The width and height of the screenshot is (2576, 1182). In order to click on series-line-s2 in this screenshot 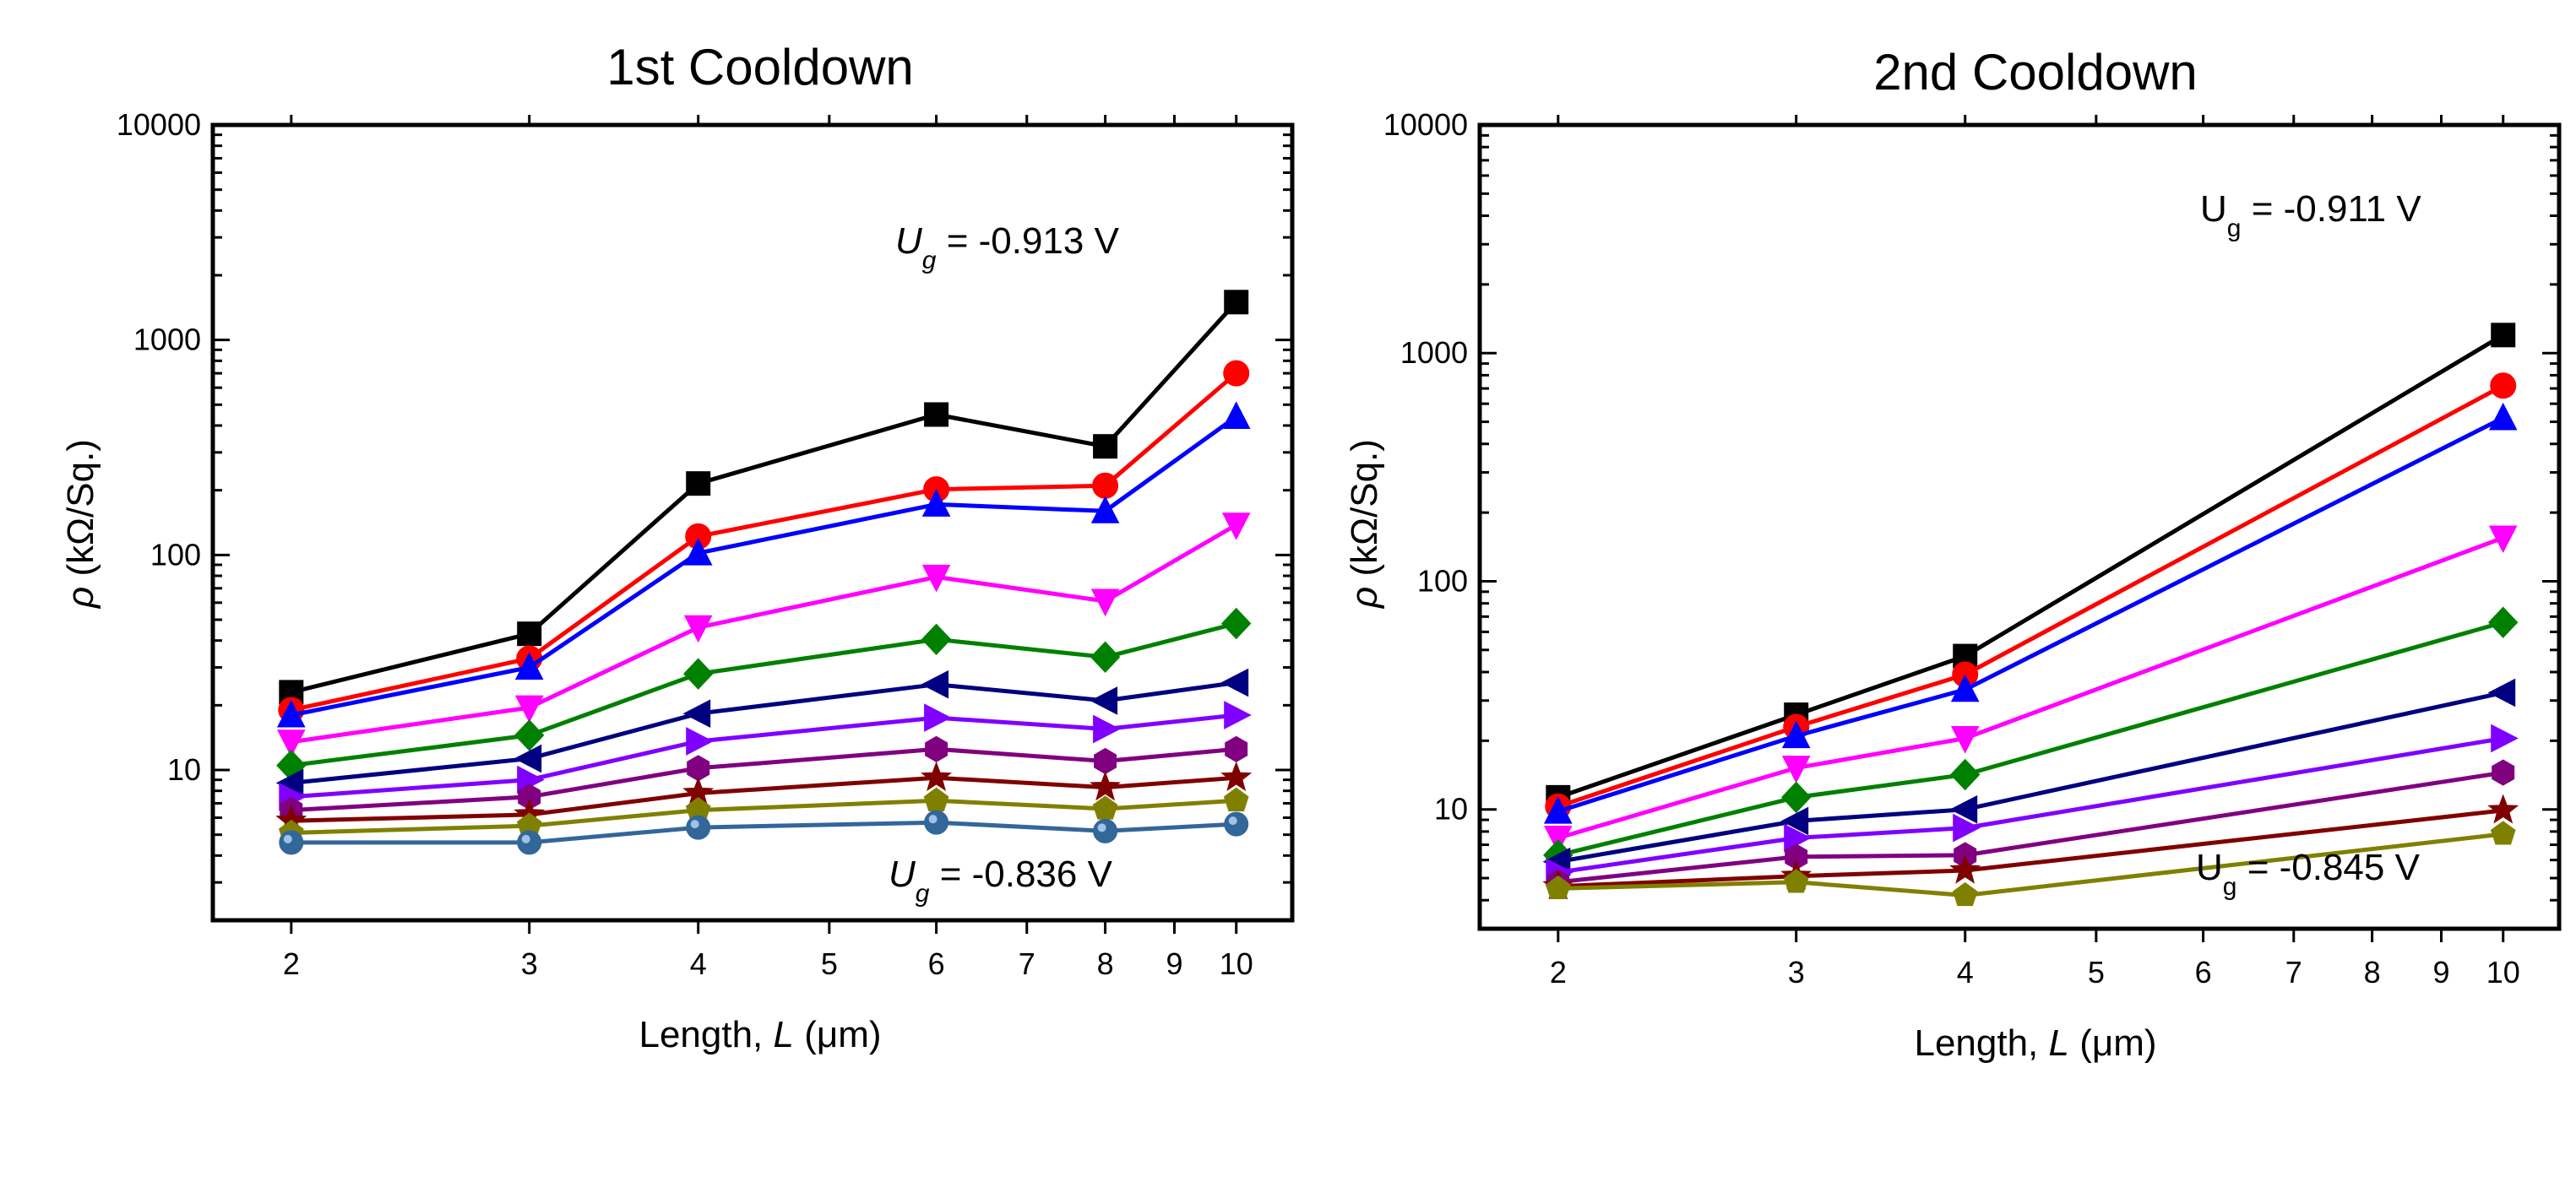, I will do `click(764, 542)`.